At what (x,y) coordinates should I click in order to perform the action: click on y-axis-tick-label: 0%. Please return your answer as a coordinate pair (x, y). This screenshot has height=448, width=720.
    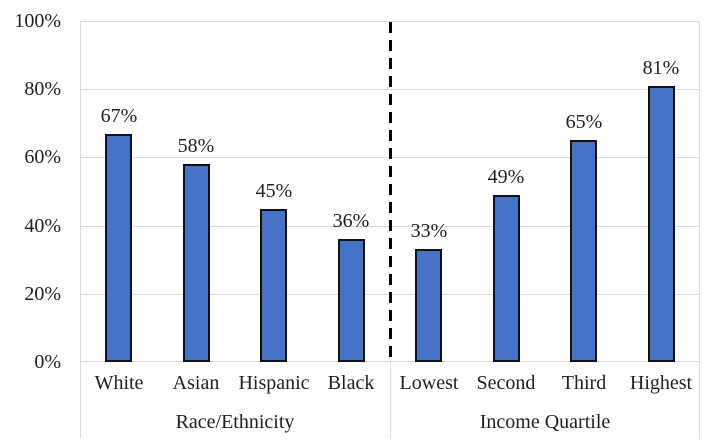
    Looking at the image, I should click on (47, 362).